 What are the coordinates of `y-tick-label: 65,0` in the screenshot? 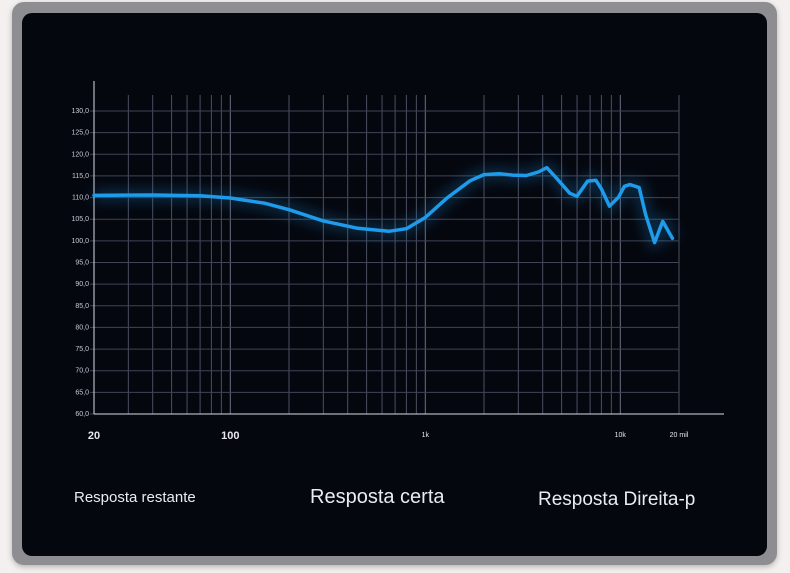 It's located at (82, 392).